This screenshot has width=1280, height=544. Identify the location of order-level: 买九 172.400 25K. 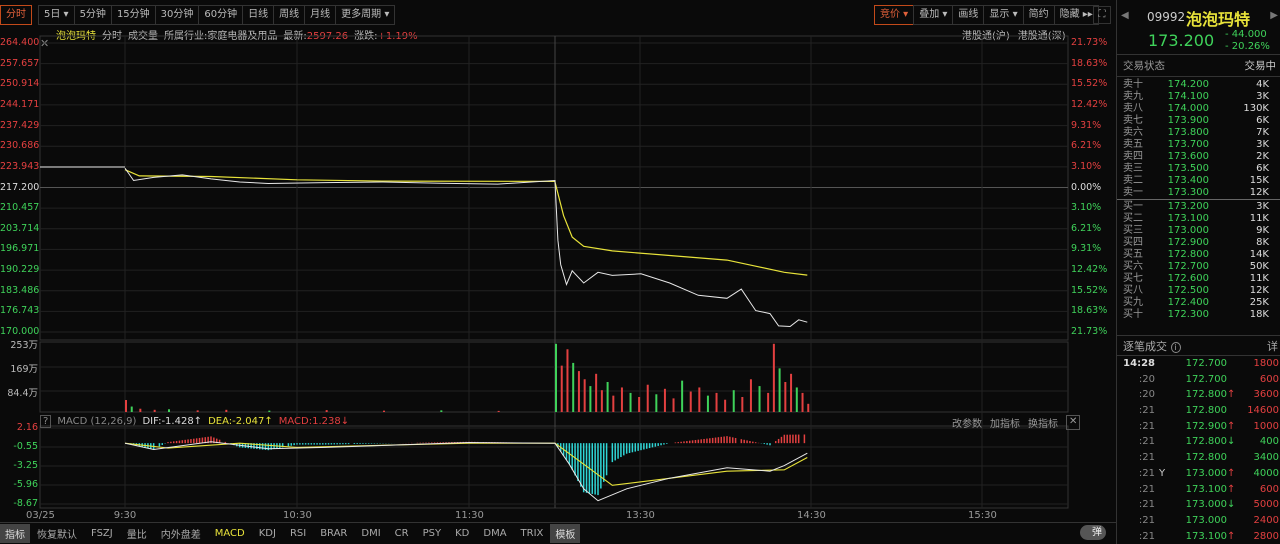
(1198, 303).